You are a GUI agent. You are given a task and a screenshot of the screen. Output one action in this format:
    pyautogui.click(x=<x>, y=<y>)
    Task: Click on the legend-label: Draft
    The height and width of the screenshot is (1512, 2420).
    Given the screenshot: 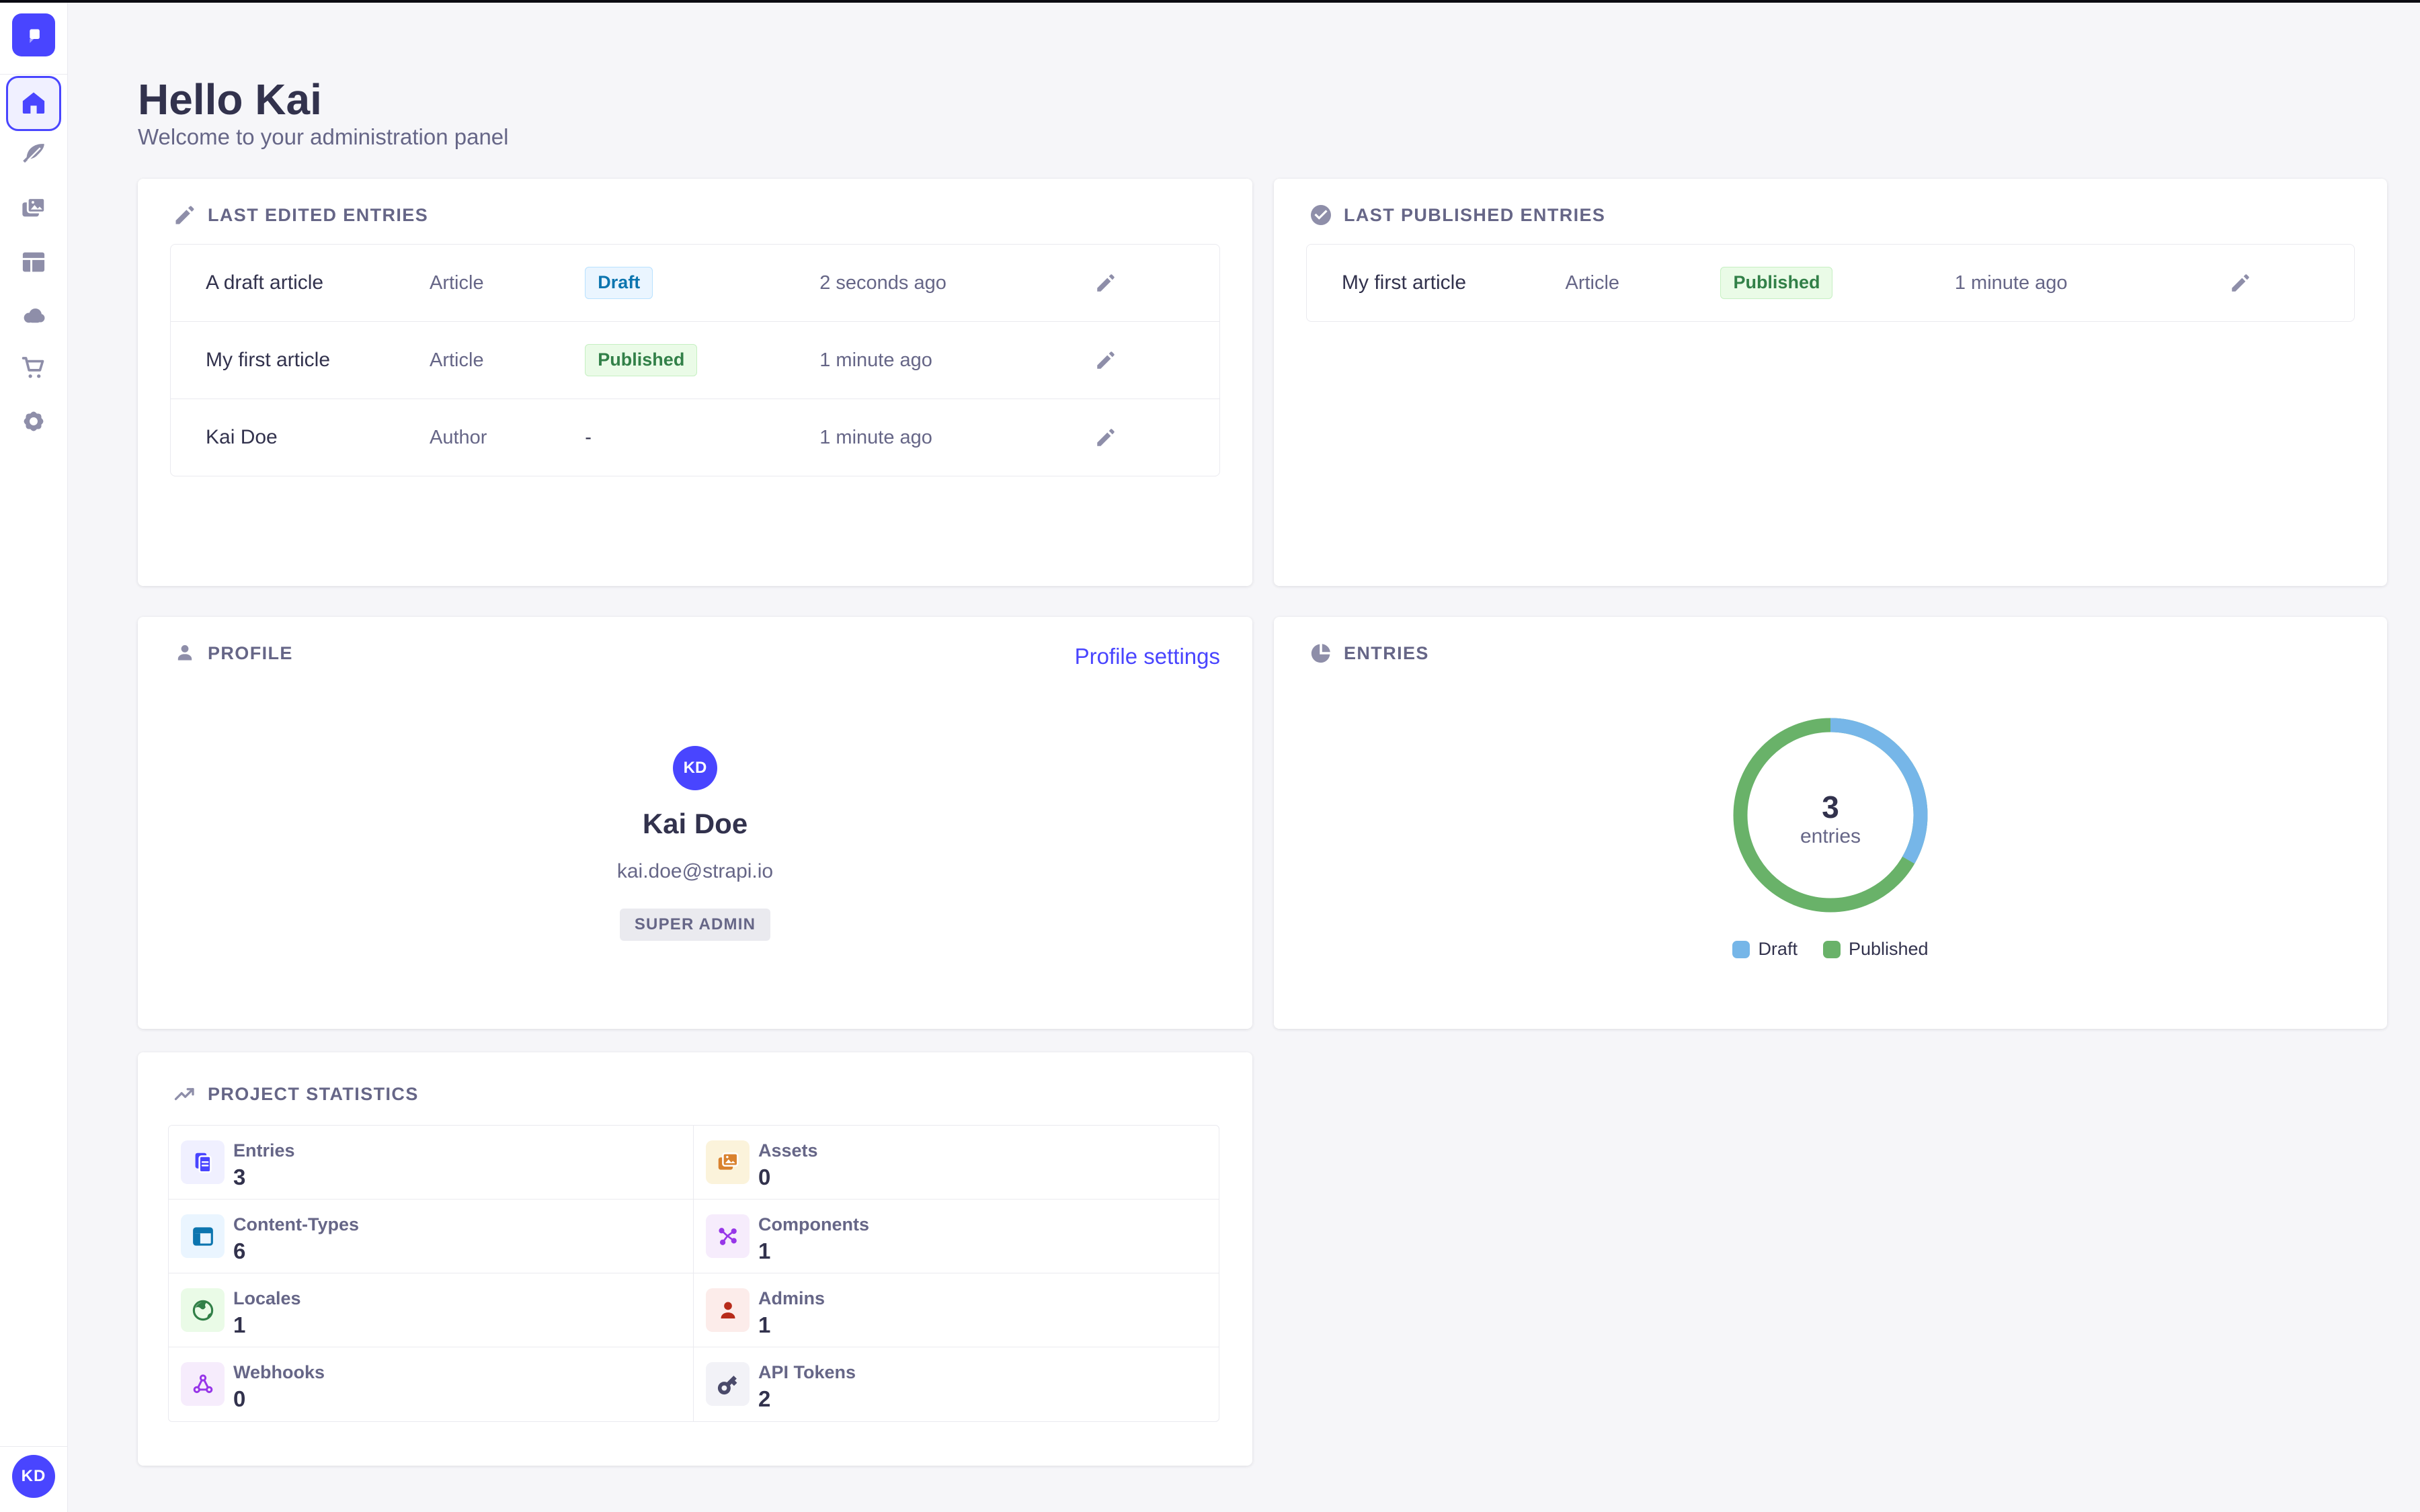 What is the action you would take?
    pyautogui.click(x=1778, y=949)
    